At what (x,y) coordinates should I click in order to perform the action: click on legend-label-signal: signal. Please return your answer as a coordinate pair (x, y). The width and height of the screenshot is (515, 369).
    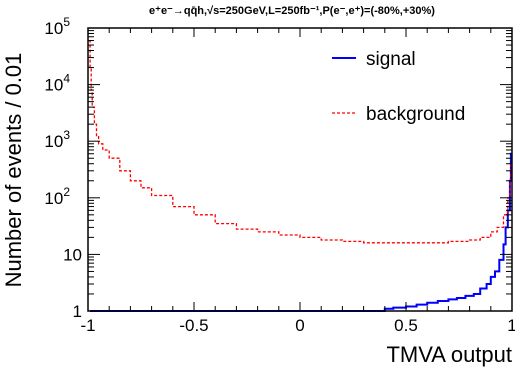
    Looking at the image, I should click on (391, 59).